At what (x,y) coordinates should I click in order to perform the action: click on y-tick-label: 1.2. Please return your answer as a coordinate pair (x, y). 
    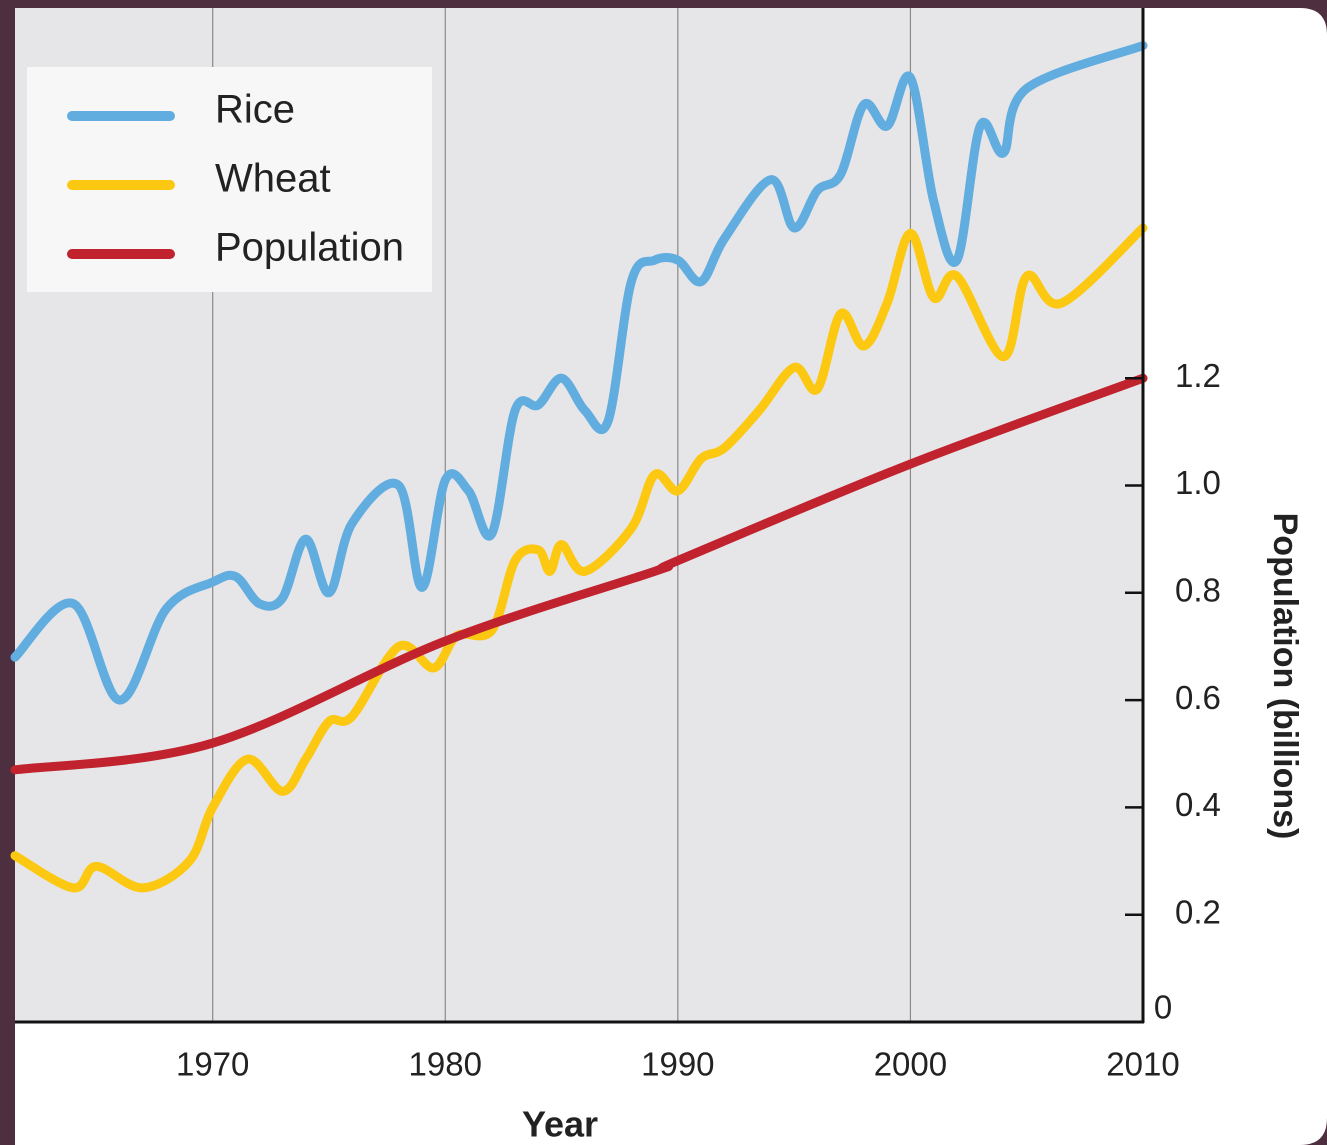
    Looking at the image, I should click on (1198, 375).